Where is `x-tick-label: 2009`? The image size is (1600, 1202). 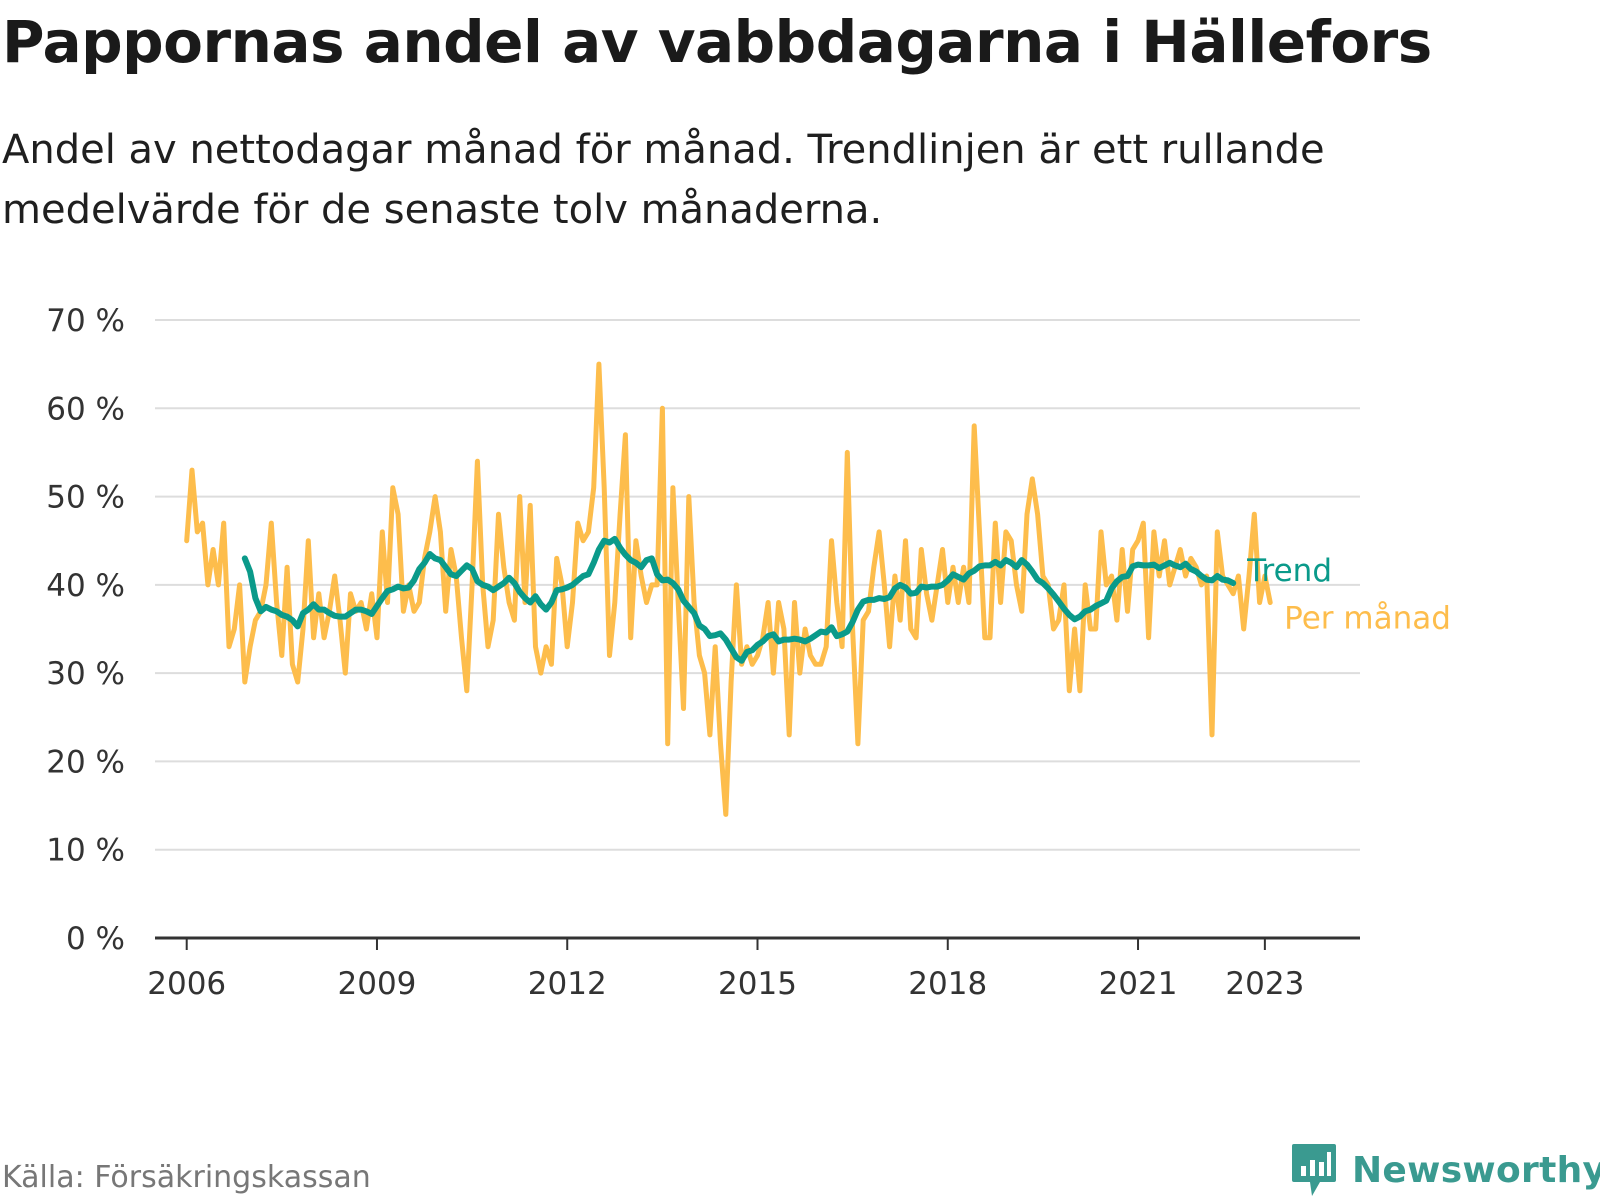 x-tick-label: 2009 is located at coordinates (377, 984).